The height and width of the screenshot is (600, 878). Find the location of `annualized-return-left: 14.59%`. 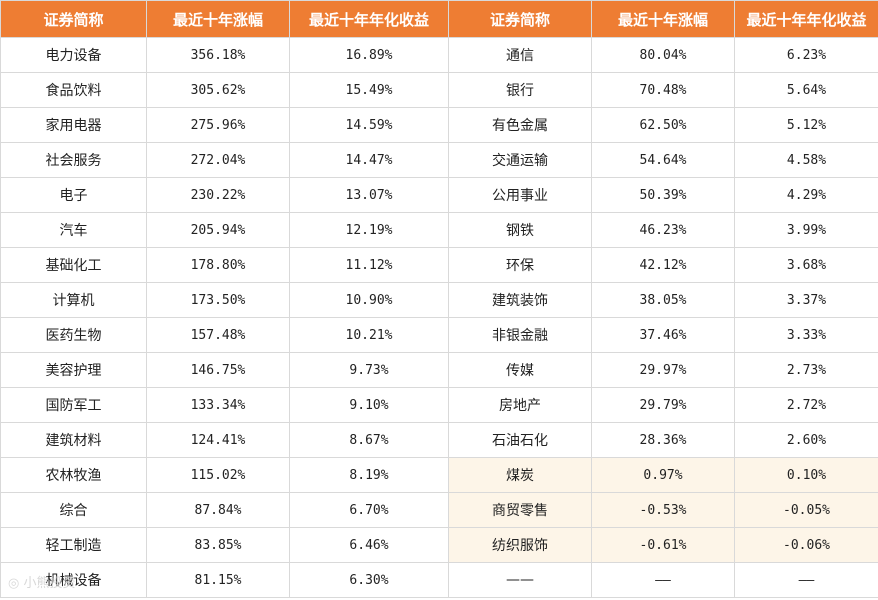

annualized-return-left: 14.59% is located at coordinates (369, 125).